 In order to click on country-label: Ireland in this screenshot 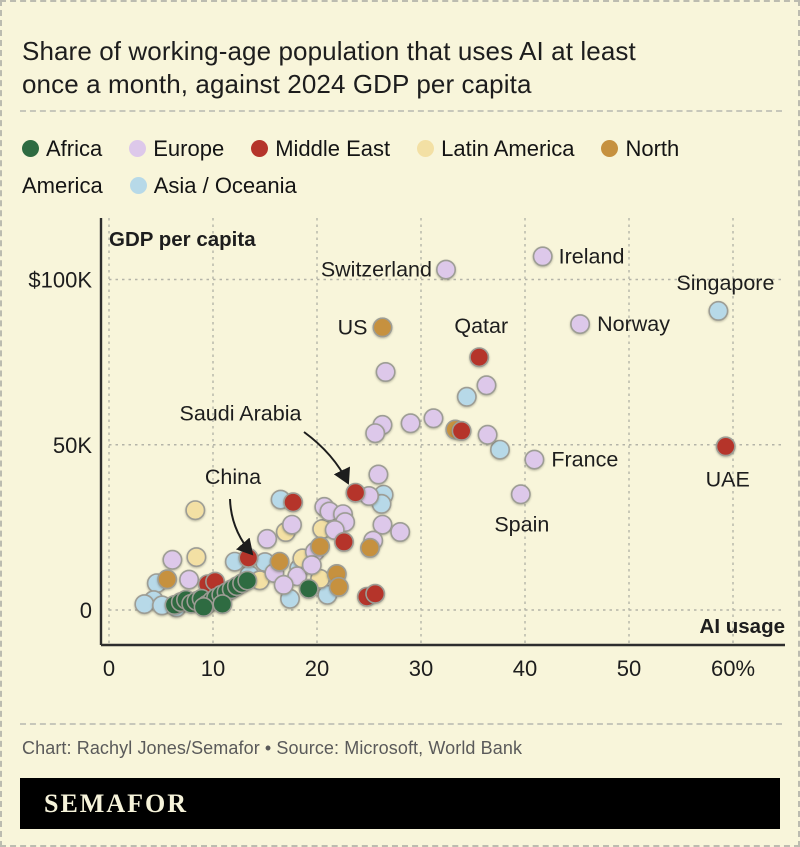, I will do `click(592, 256)`.